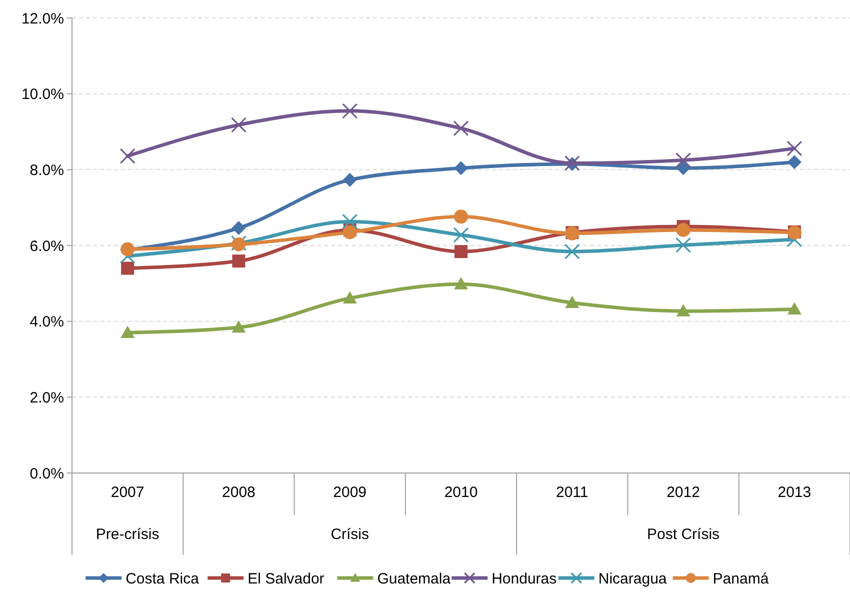 The width and height of the screenshot is (850, 592). I want to click on x-tick-label: 2012, so click(683, 492).